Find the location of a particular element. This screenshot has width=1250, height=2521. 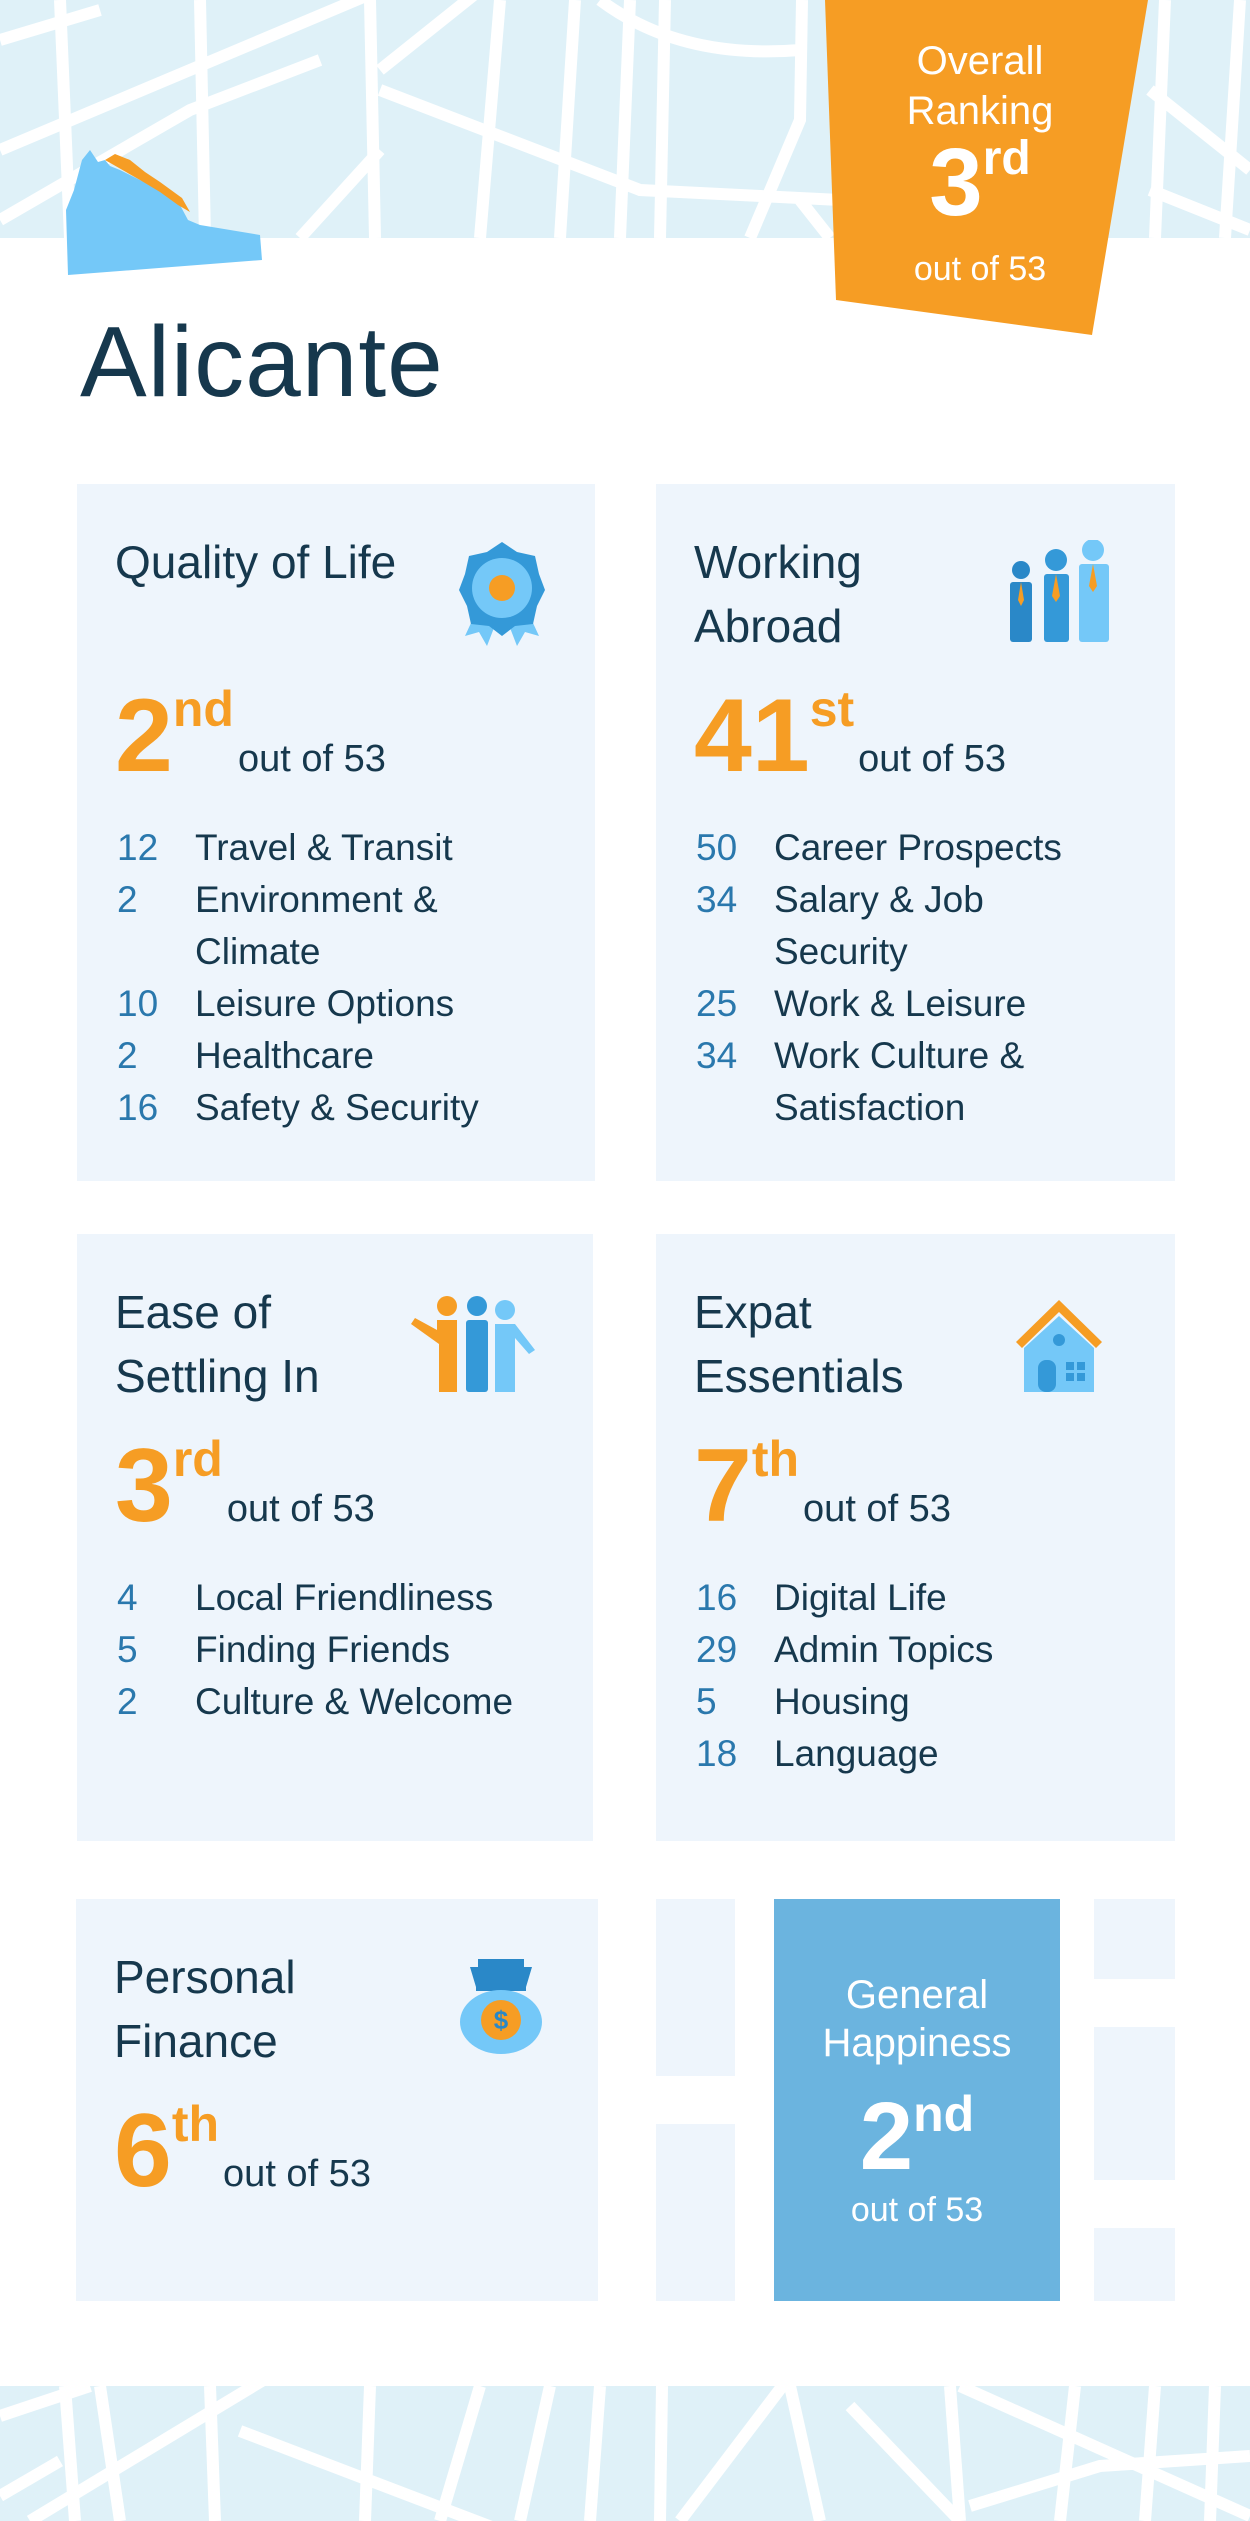

item-label: Salary & Job Security is located at coordinates (879, 925).